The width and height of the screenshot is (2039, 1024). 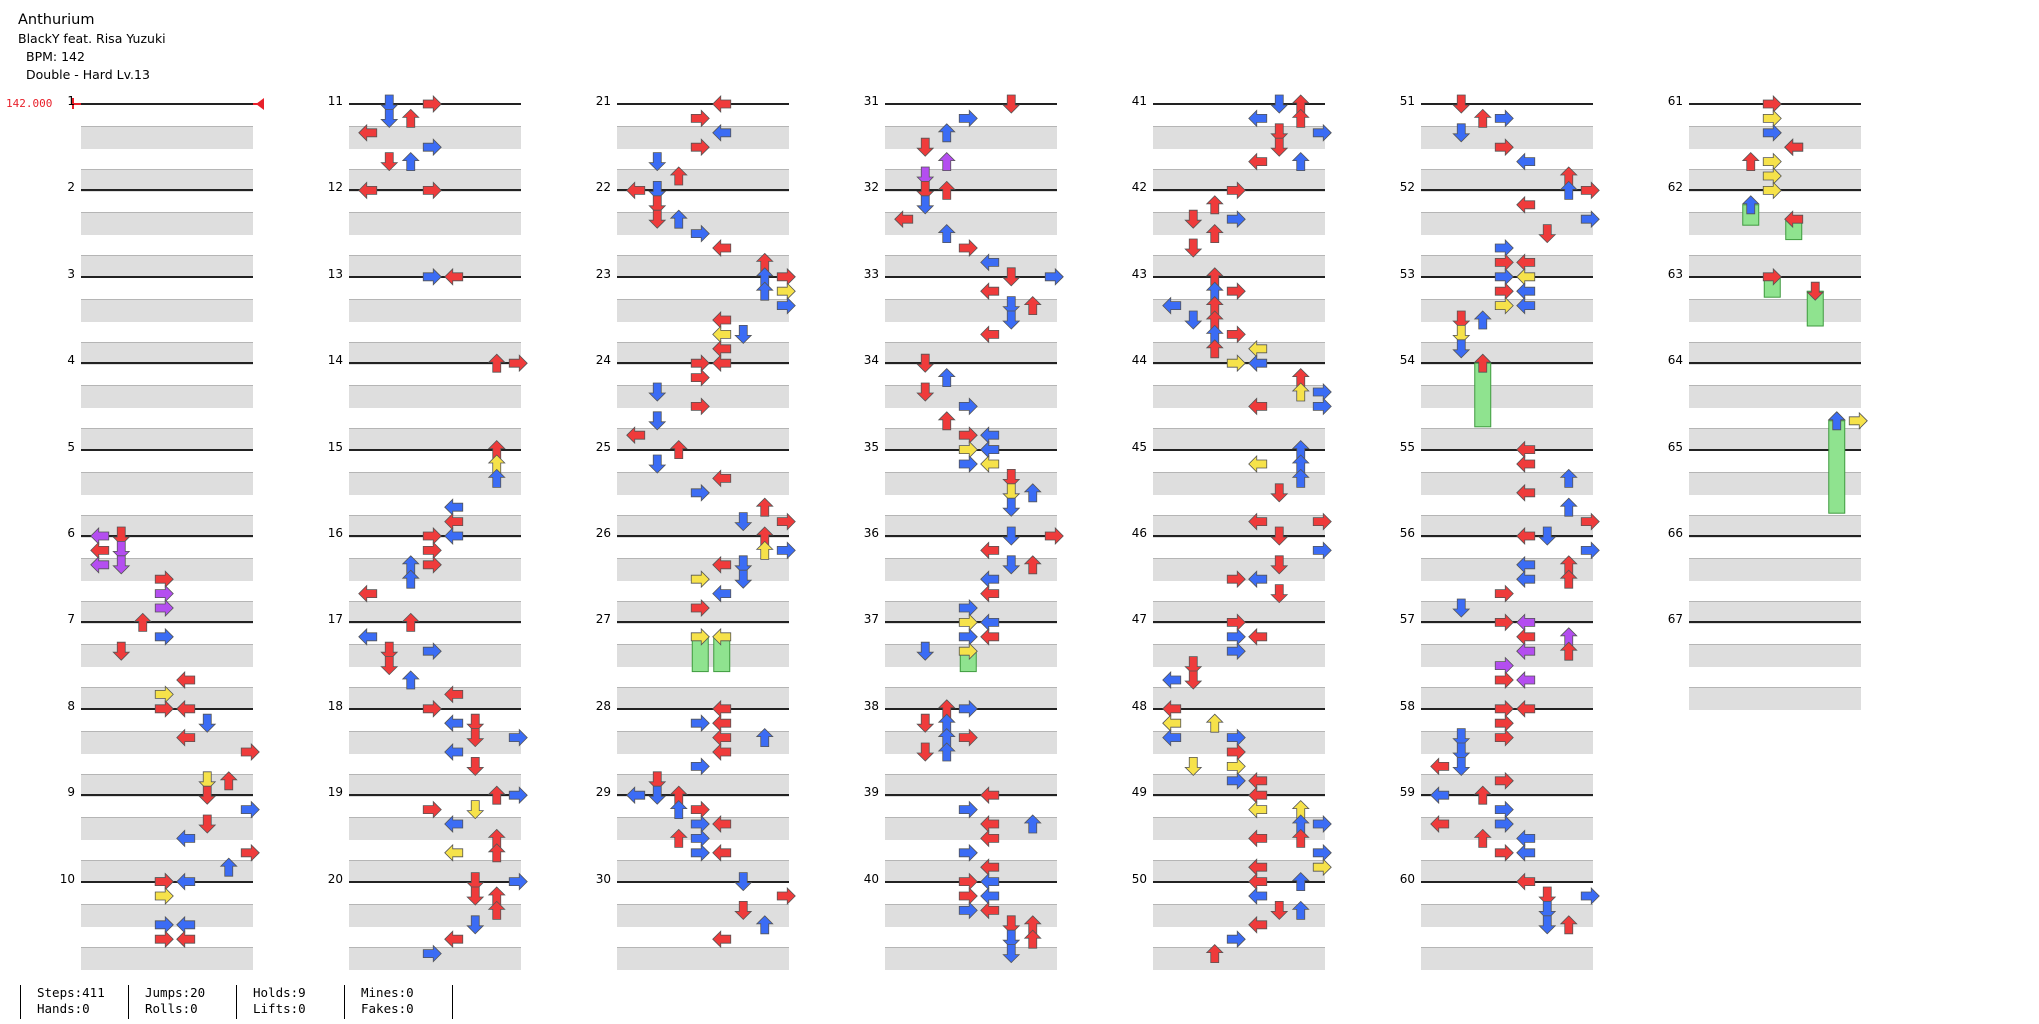 What do you see at coordinates (71, 533) in the screenshot?
I see `measure-number: 6` at bounding box center [71, 533].